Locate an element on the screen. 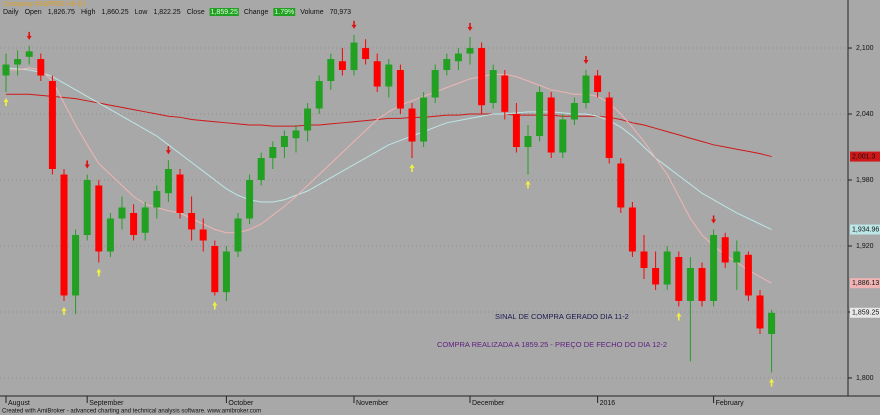 Image resolution: width=880 pixels, height=415 pixels. header-field: Close is located at coordinates (196, 12).